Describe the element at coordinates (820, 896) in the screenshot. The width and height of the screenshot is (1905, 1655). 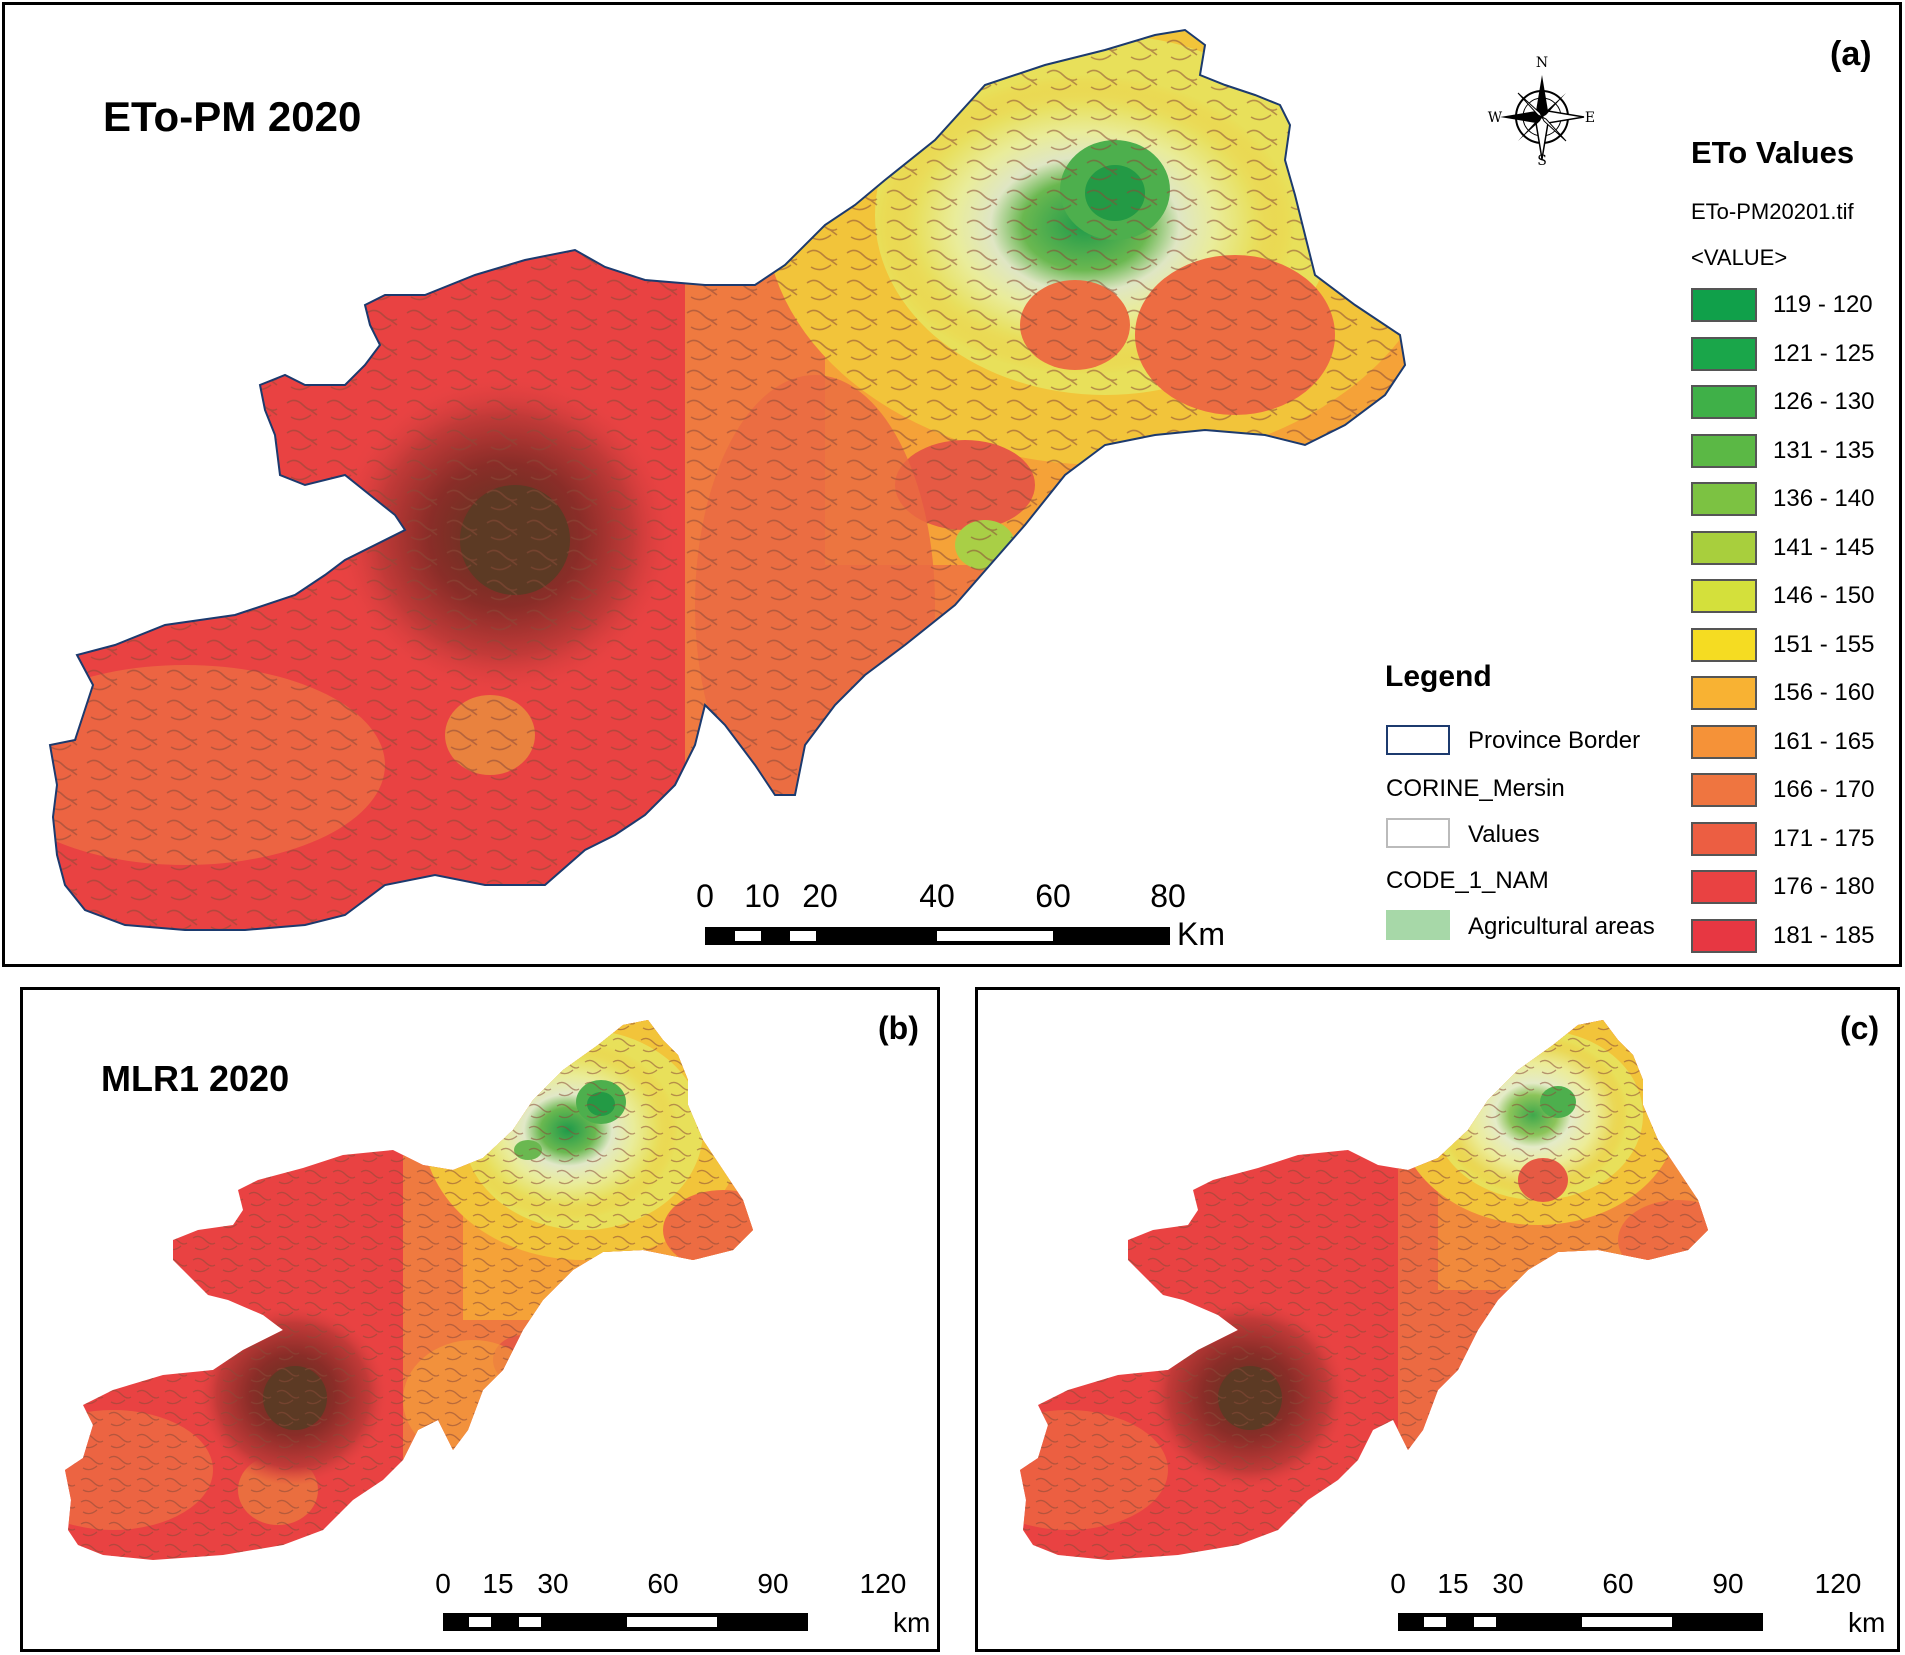
I see `scale-a-tick-2: 20` at that location.